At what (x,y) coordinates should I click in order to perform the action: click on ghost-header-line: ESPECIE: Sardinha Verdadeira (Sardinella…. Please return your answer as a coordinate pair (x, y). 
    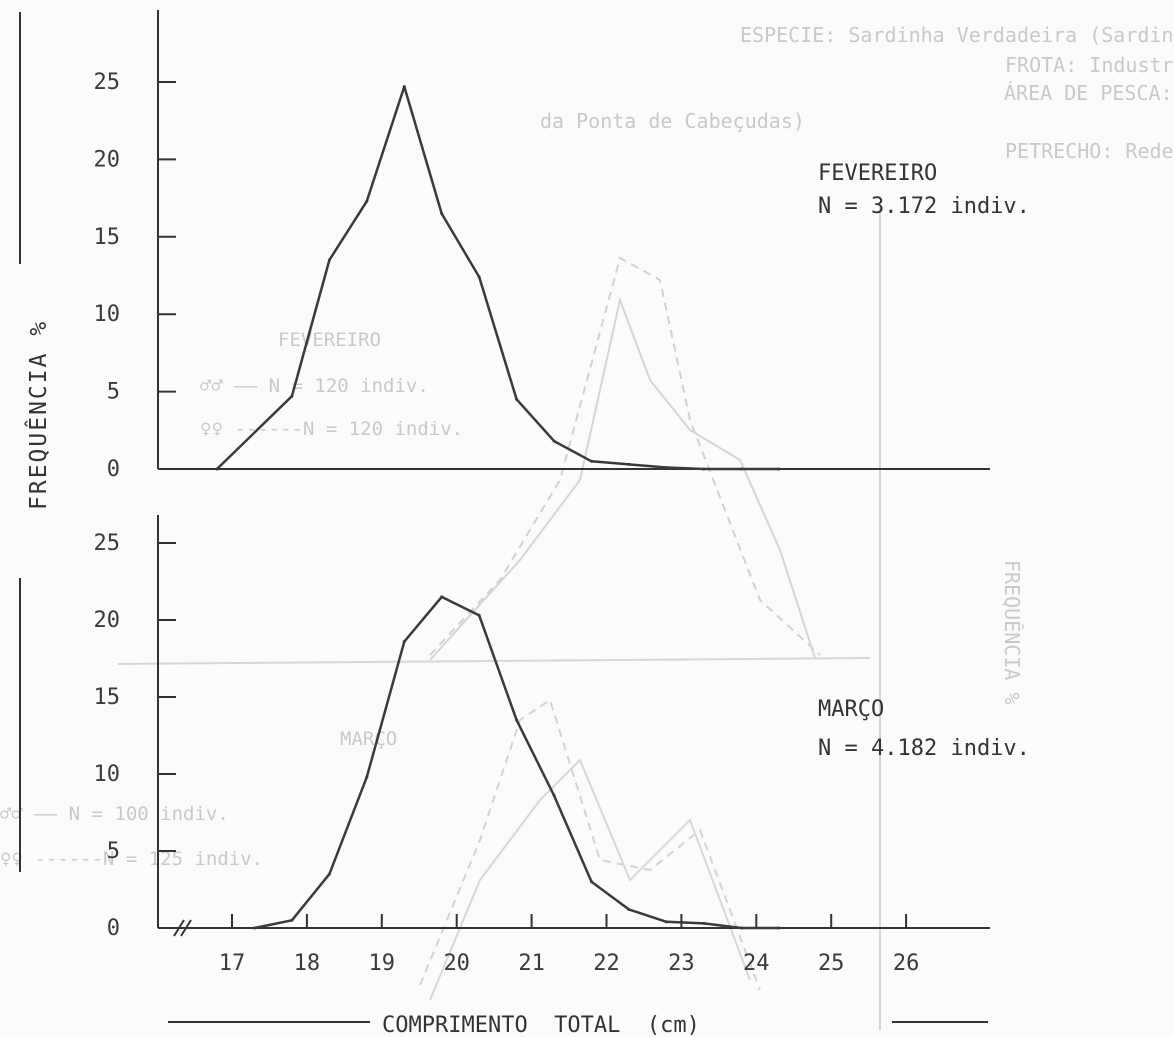
    Looking at the image, I should click on (957, 35).